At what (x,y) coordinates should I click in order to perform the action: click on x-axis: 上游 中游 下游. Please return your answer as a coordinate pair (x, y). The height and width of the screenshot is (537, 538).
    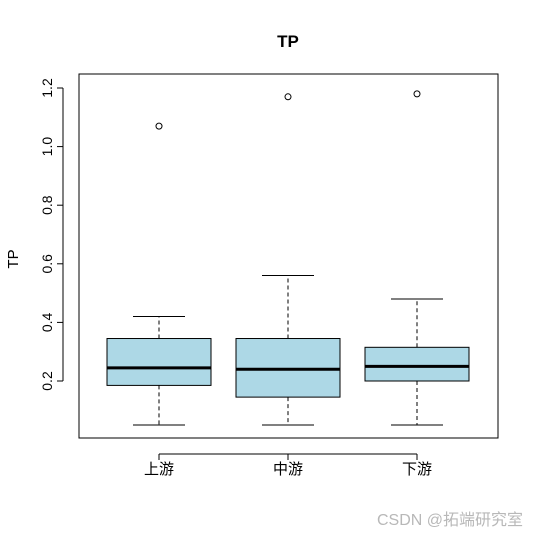
    Looking at the image, I should click on (288, 465).